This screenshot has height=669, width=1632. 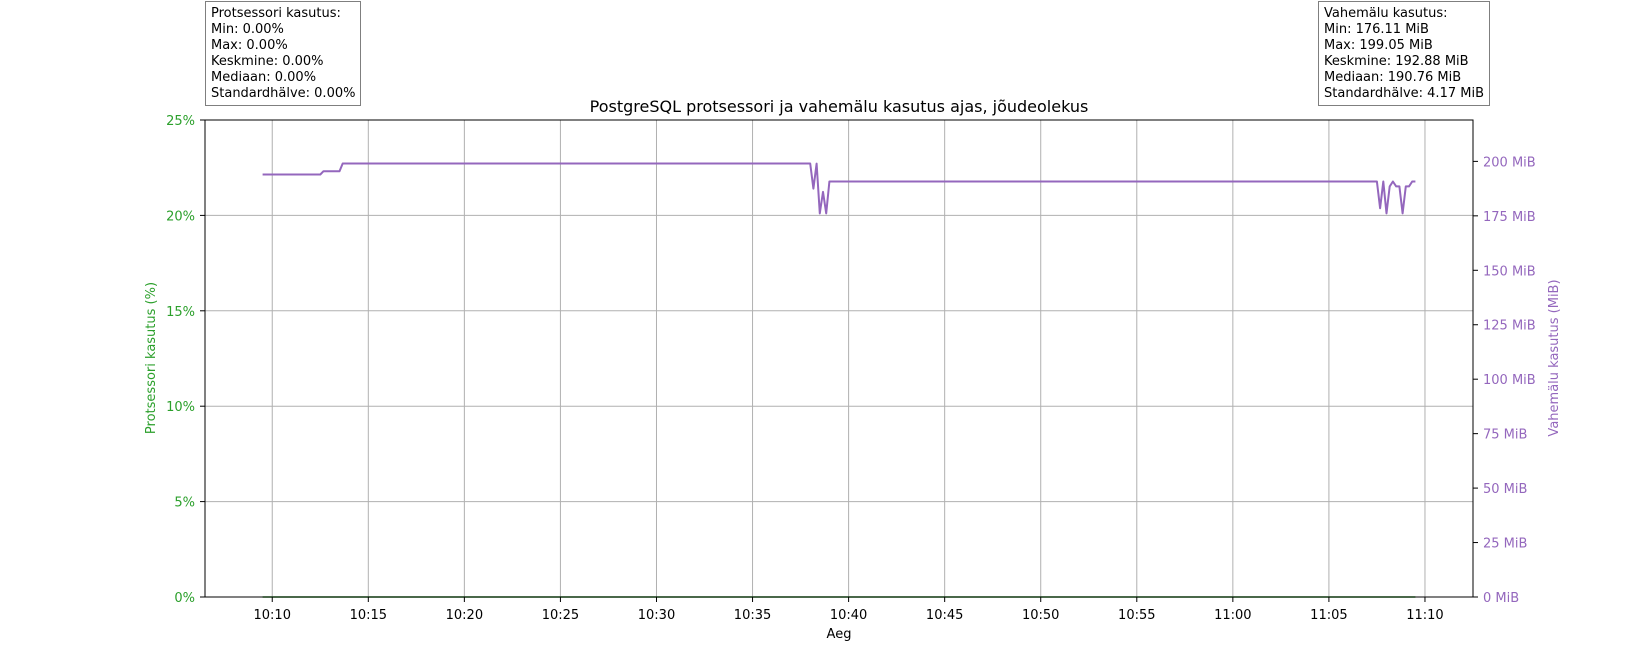 What do you see at coordinates (276, 13) in the screenshot?
I see `cpu-stats-title: Protsessori kasutus:` at bounding box center [276, 13].